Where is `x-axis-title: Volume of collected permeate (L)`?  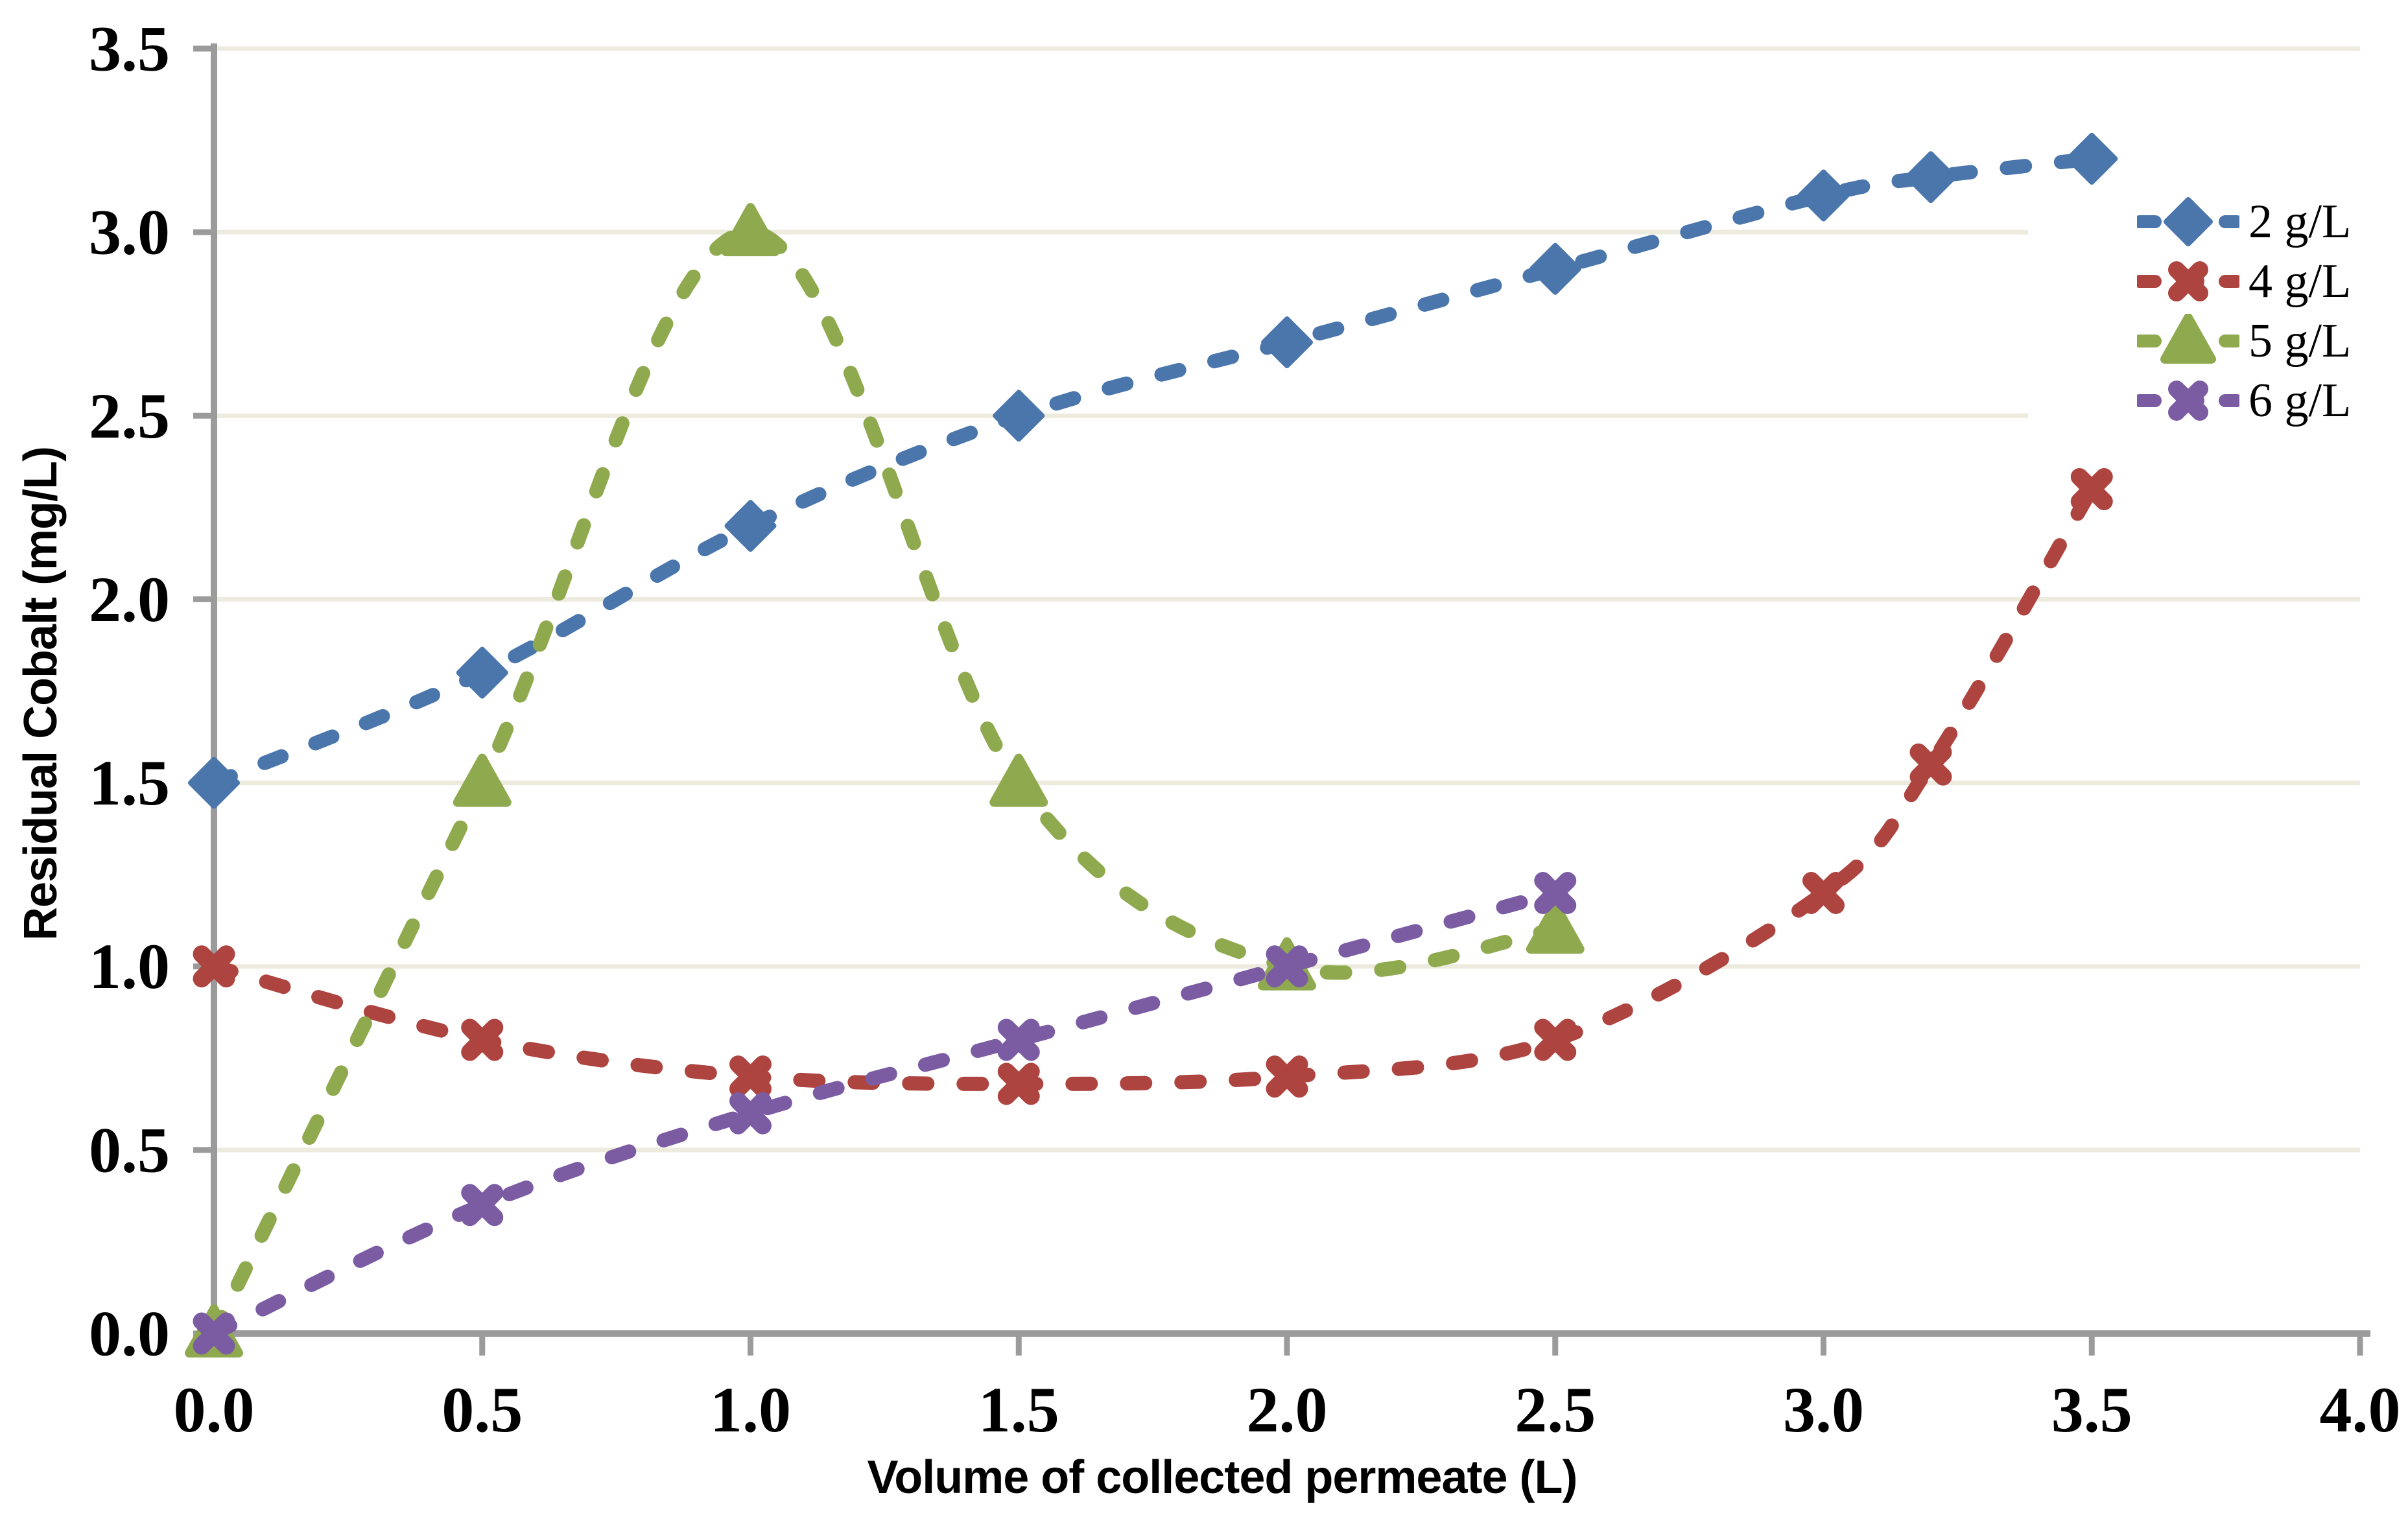
x-axis-title: Volume of collected permeate (L) is located at coordinates (1222, 1477).